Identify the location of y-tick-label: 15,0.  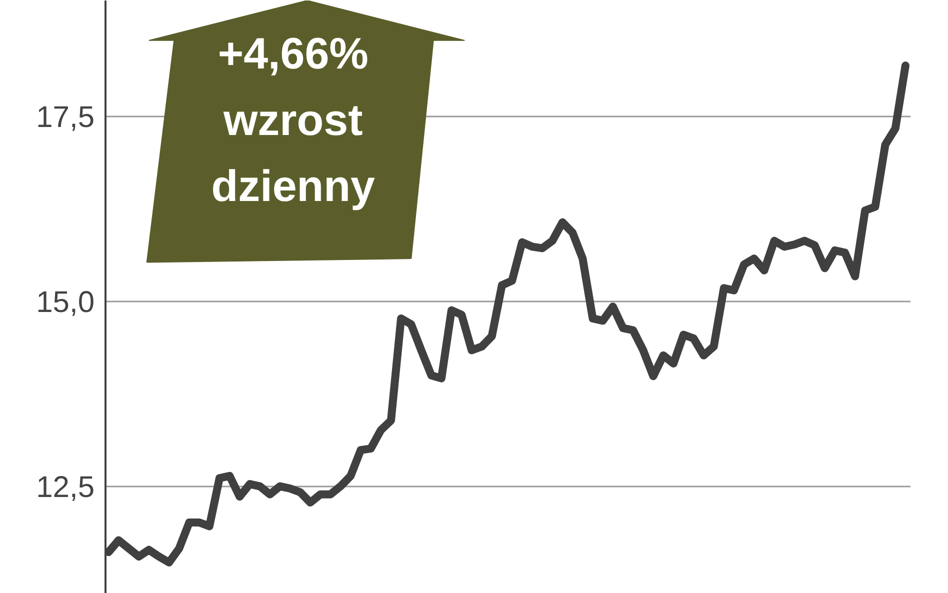
(65, 302).